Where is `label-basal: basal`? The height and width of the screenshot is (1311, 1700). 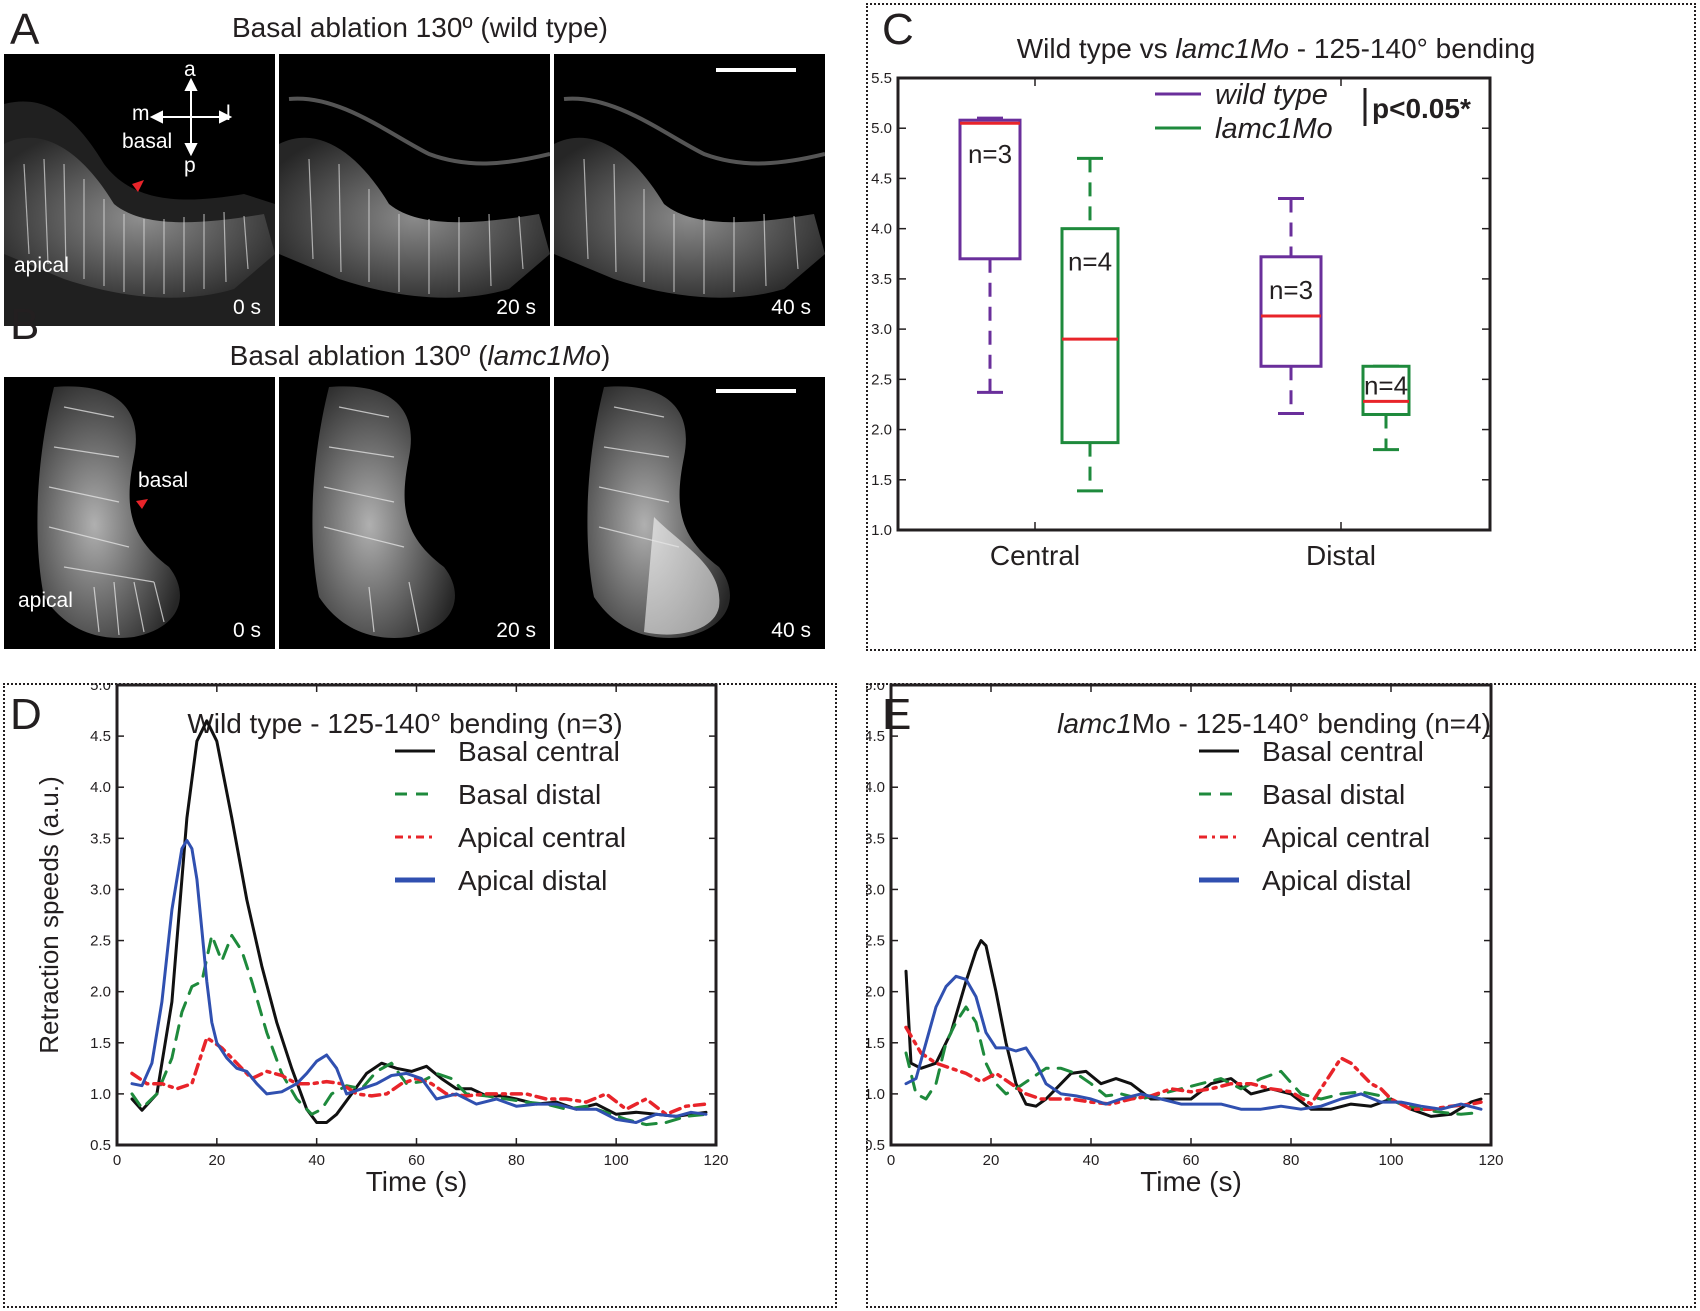
label-basal: basal is located at coordinates (163, 480).